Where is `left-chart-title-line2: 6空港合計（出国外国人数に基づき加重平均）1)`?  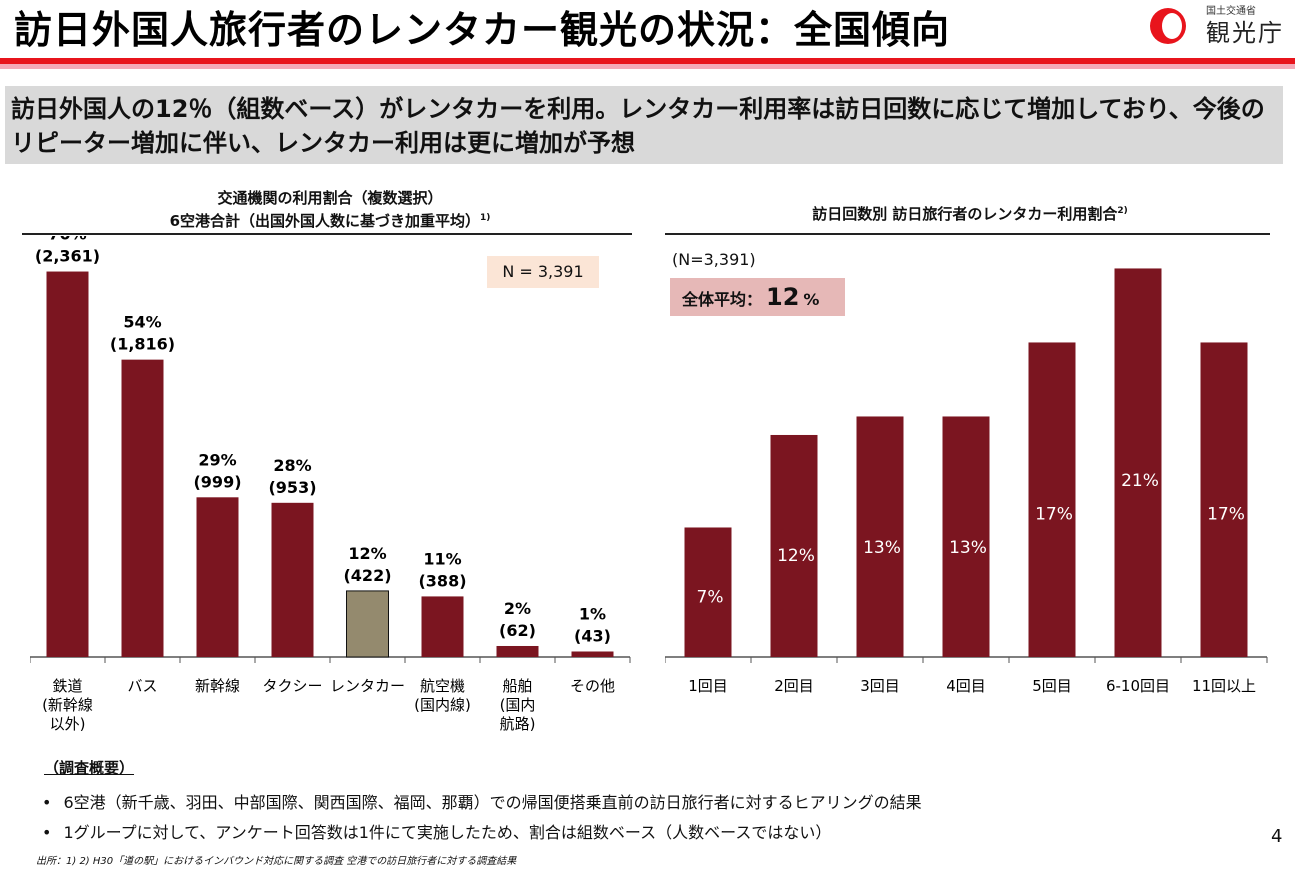
left-chart-title-line2: 6空港合計（出国外国人数に基づき加重平均）1) is located at coordinates (330, 219).